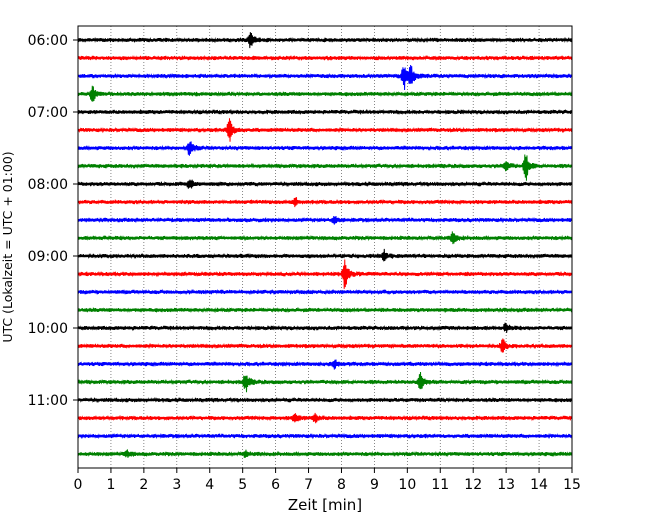 This screenshot has height=520, width=650. Describe the element at coordinates (48, 329) in the screenshot. I see `y-tick-label: 10:00` at that location.